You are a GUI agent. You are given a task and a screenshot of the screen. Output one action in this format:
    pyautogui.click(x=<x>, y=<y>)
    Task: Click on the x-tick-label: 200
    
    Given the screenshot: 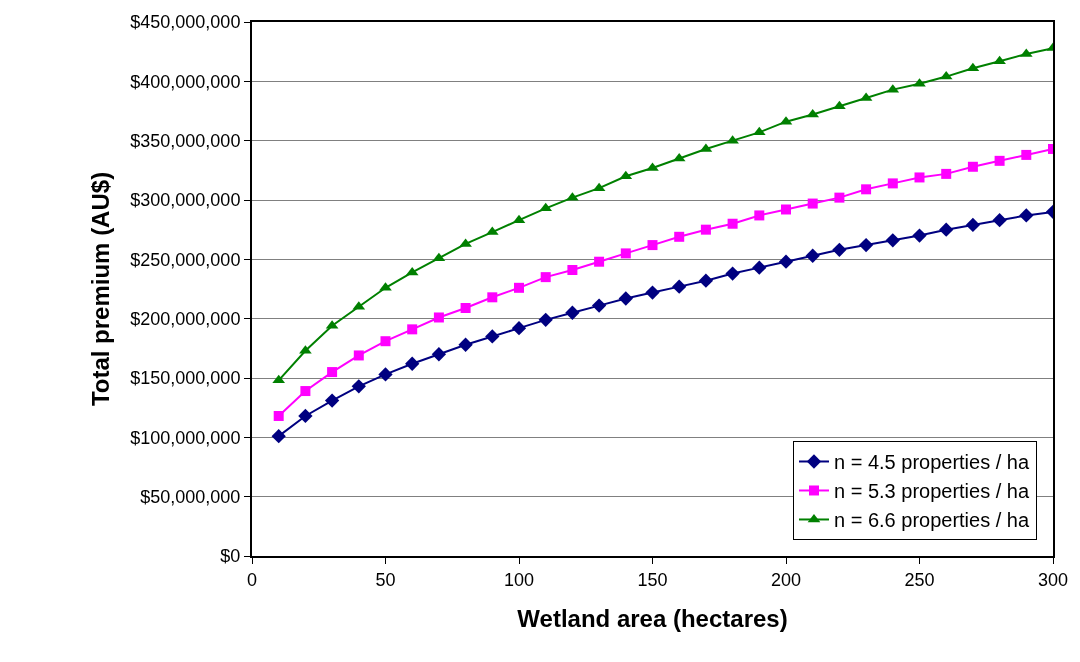 What is the action you would take?
    pyautogui.click(x=786, y=579)
    